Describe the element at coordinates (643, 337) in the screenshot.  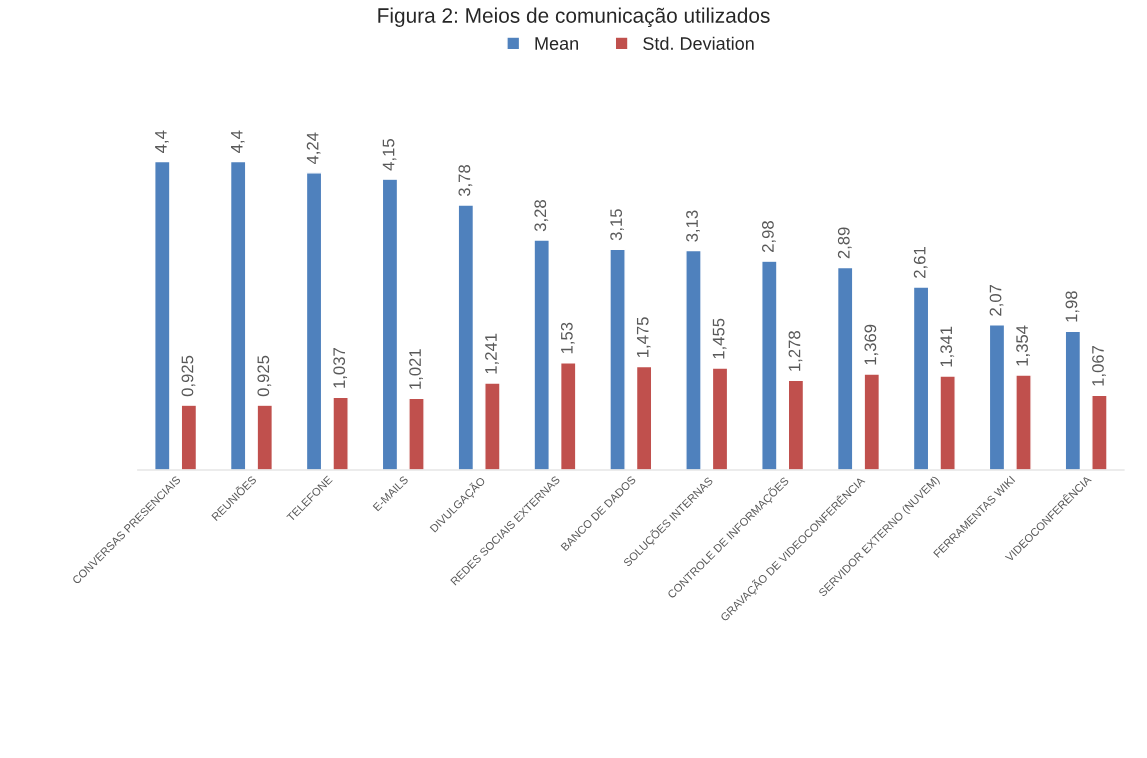
I see `data-label: 1,475` at that location.